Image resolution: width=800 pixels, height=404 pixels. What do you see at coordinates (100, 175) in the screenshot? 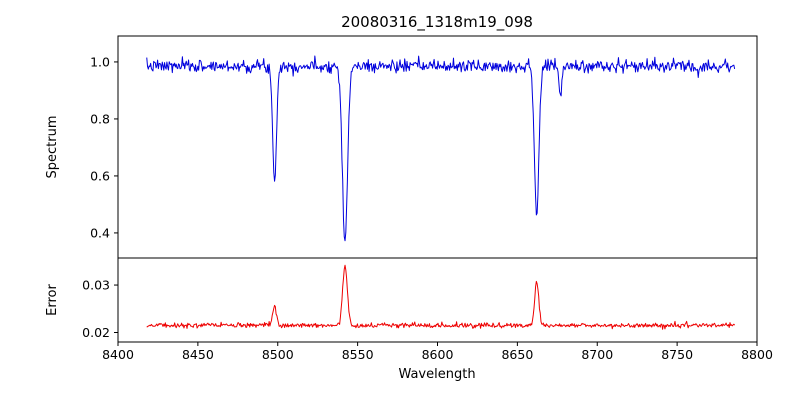
I see `y-tick-label: 0.6` at bounding box center [100, 175].